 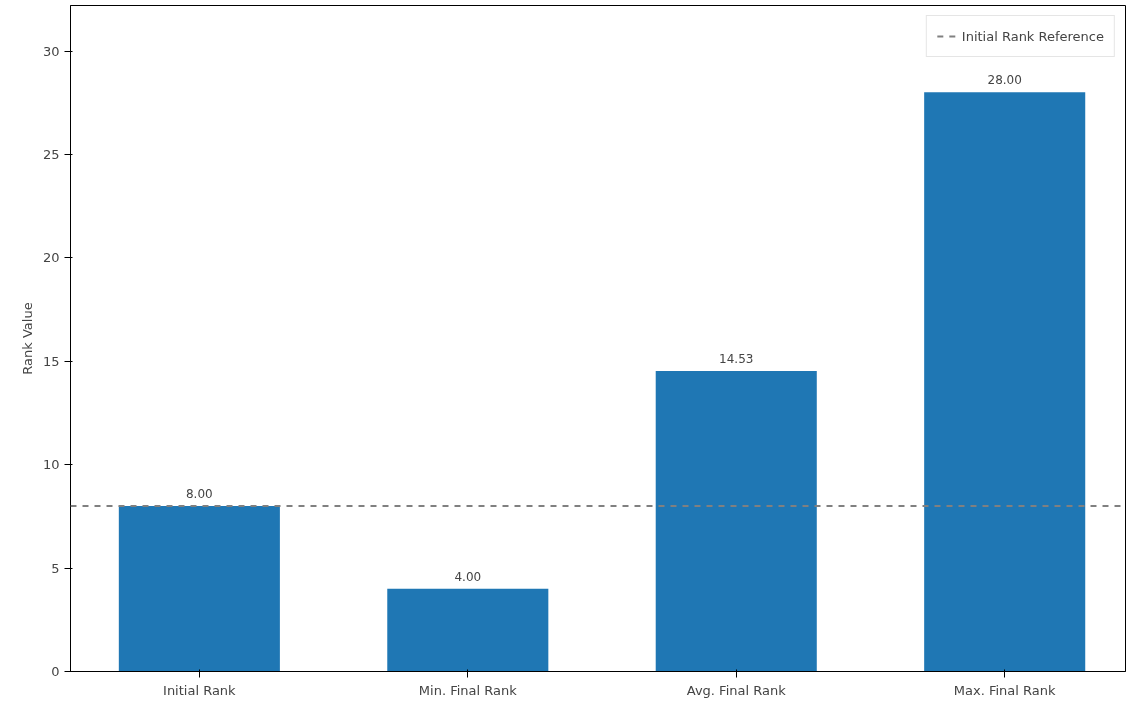 I want to click on y-tick-label: 30, so click(x=51, y=51).